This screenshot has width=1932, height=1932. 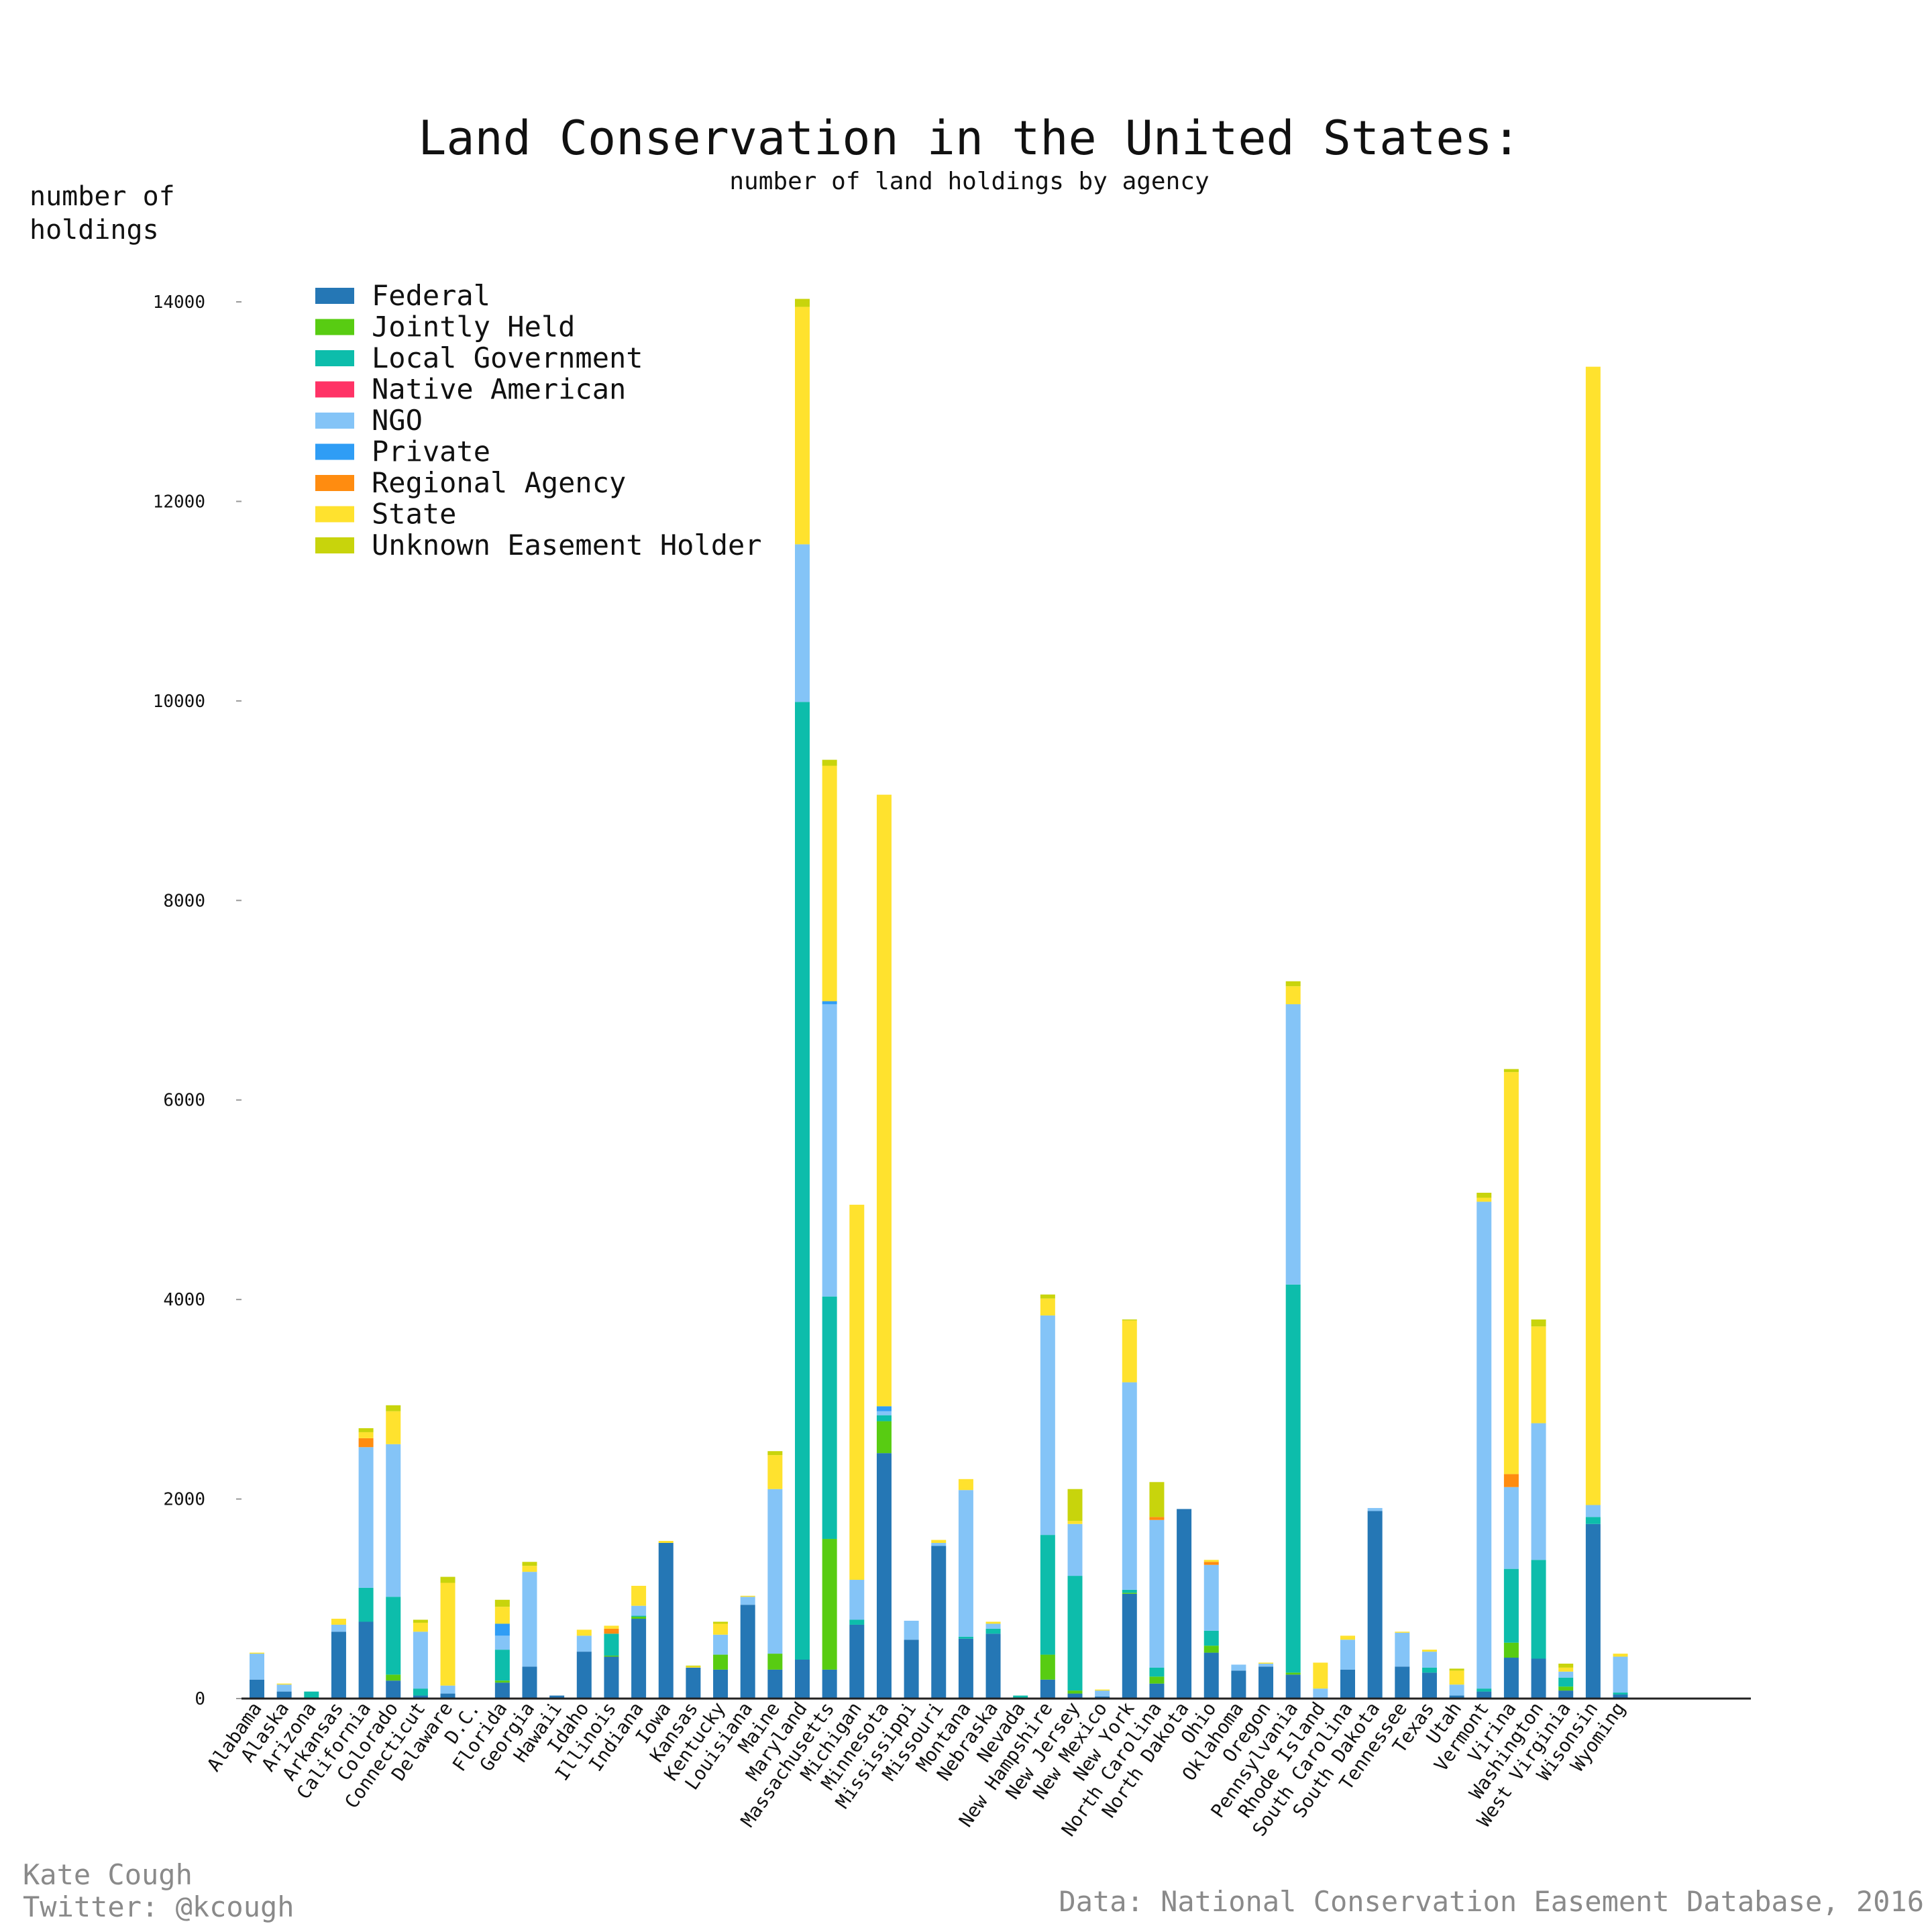 I want to click on bar-west-virginia-jointly-held, so click(x=1566, y=1688).